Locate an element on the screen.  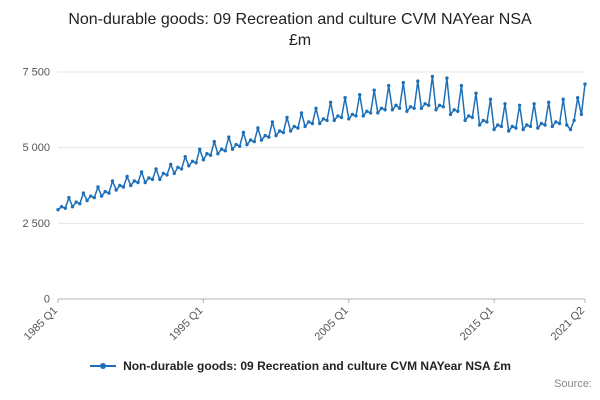
svg-text: 2015 Q1 is located at coordinates (477, 323).